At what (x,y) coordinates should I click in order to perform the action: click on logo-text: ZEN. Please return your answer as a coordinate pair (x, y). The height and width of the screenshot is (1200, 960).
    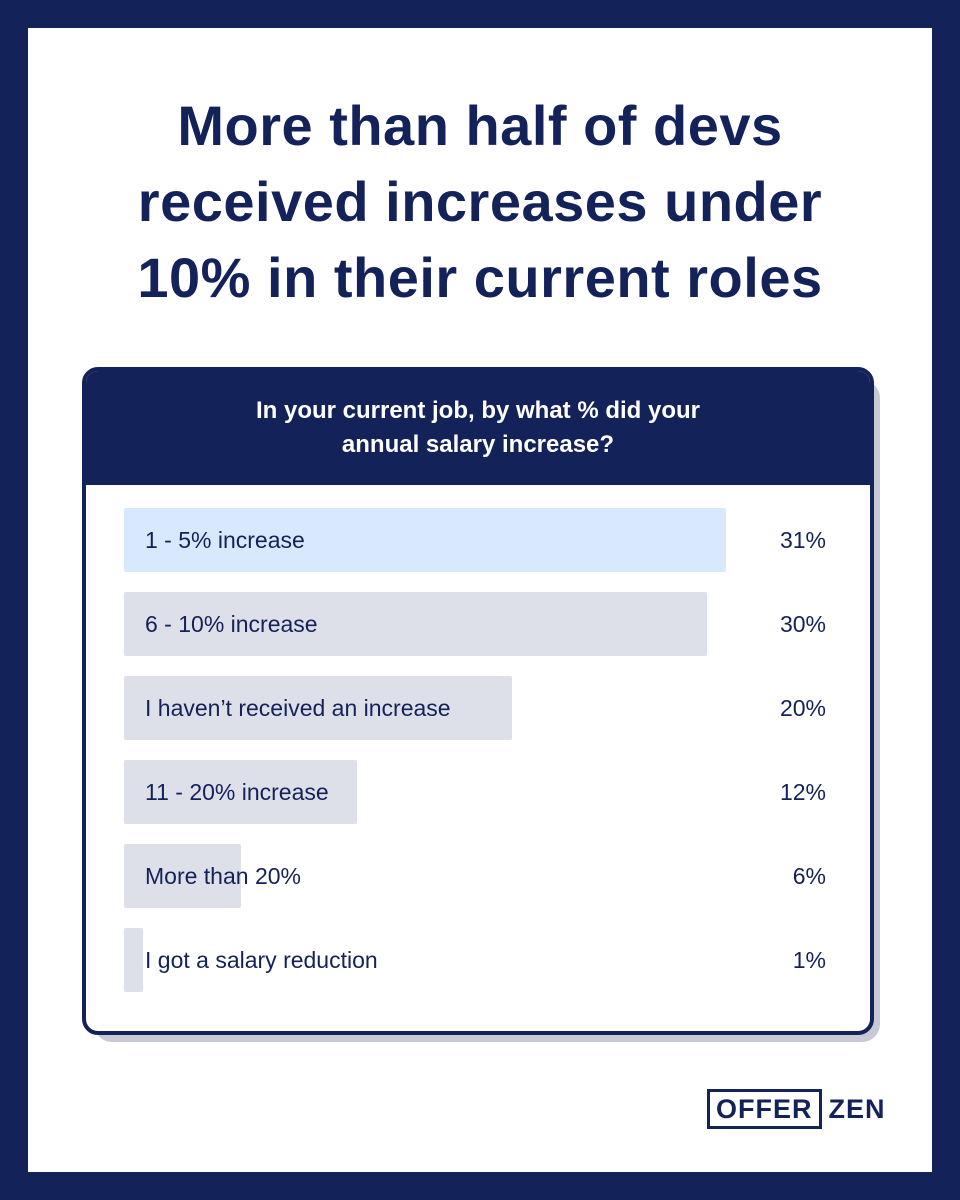
    Looking at the image, I should click on (857, 1108).